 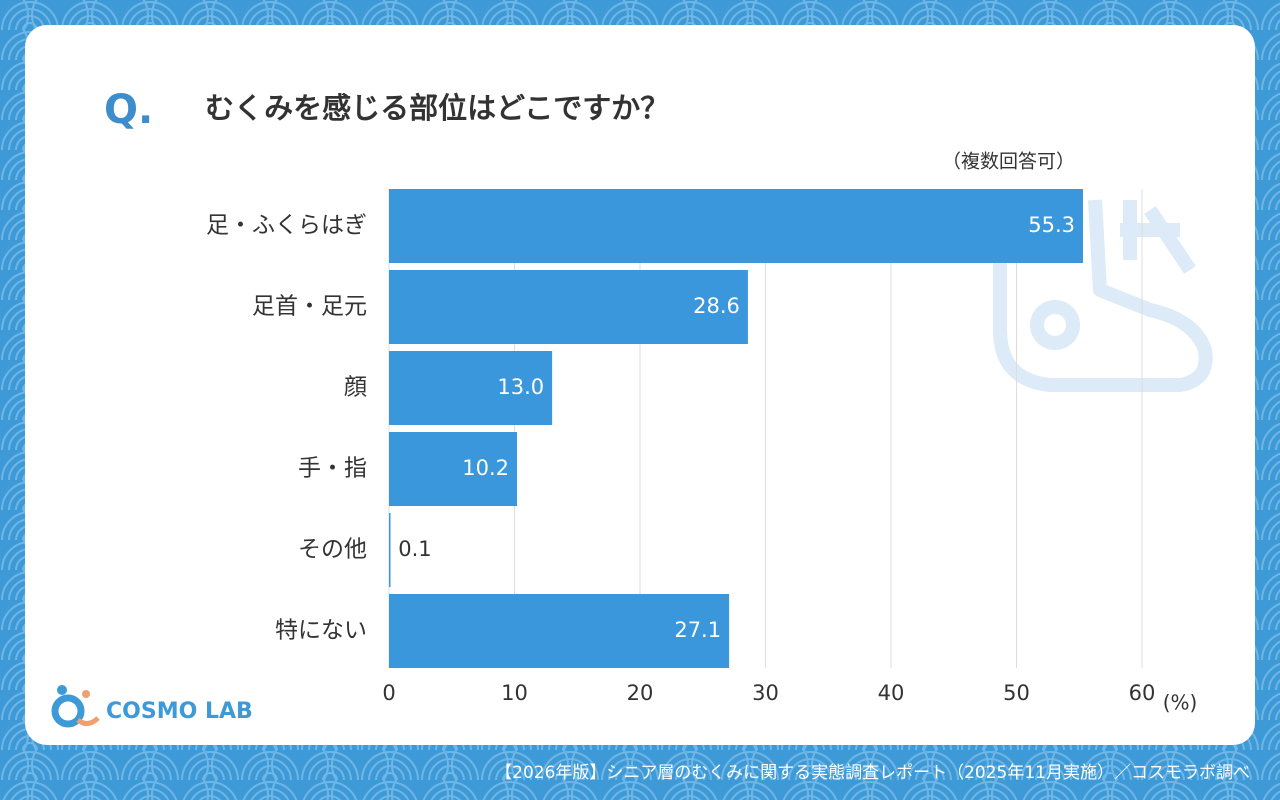 I want to click on question-label: Q., so click(x=128, y=110).